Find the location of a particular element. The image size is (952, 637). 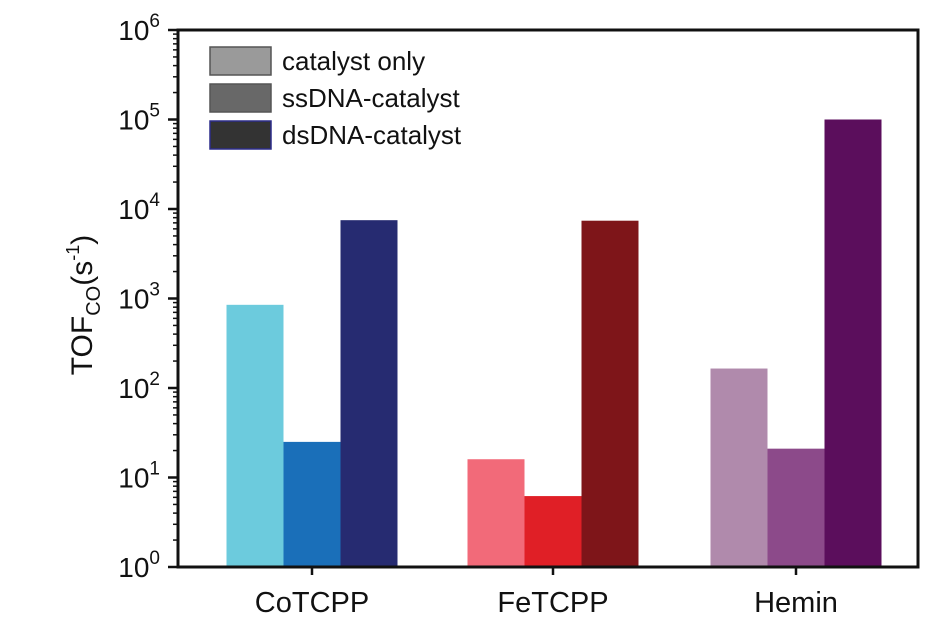

y-tick-label-exp: 5 is located at coordinates (154, 111).